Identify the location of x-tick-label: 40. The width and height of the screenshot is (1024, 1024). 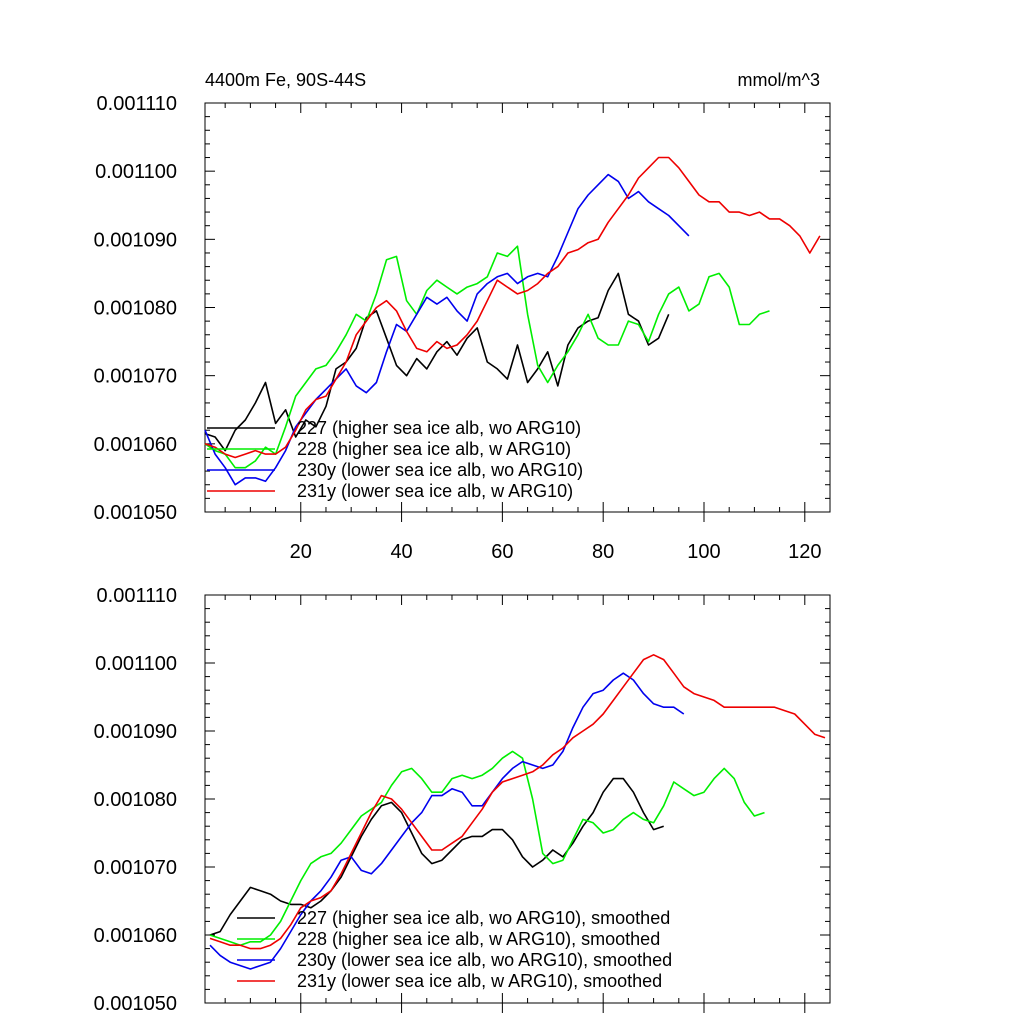
(401, 552).